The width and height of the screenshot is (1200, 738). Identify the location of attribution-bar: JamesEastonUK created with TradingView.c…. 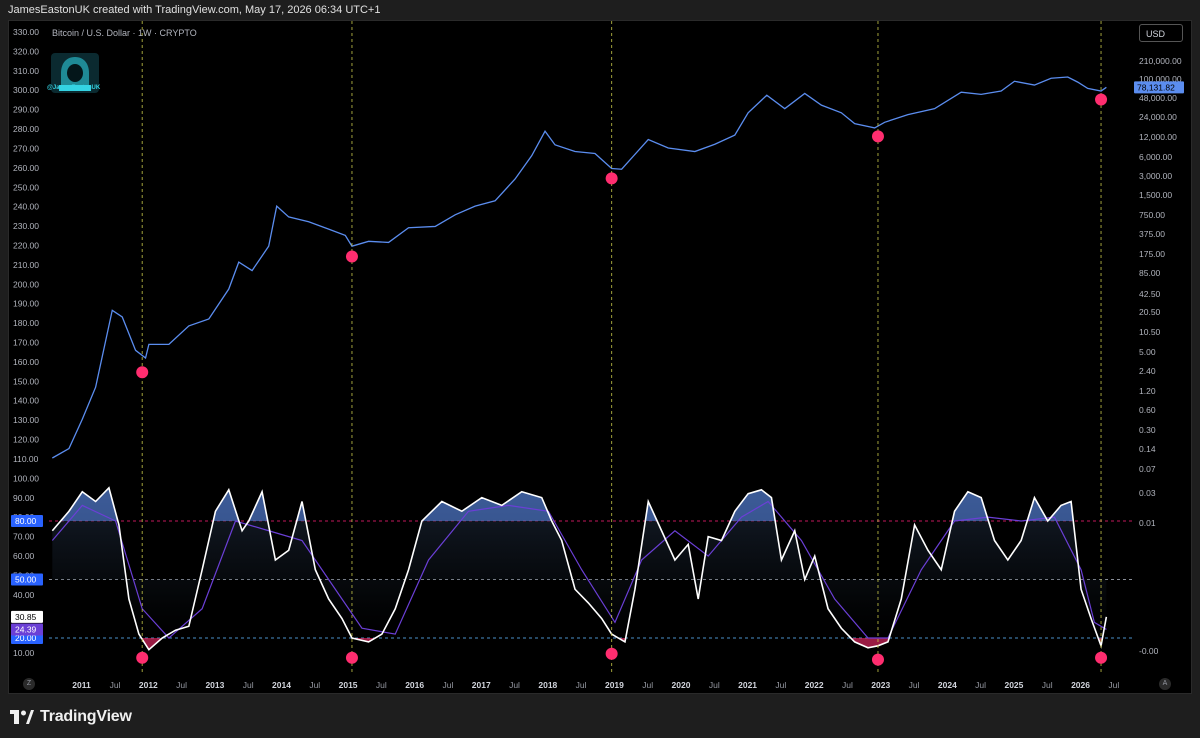
(600, 10).